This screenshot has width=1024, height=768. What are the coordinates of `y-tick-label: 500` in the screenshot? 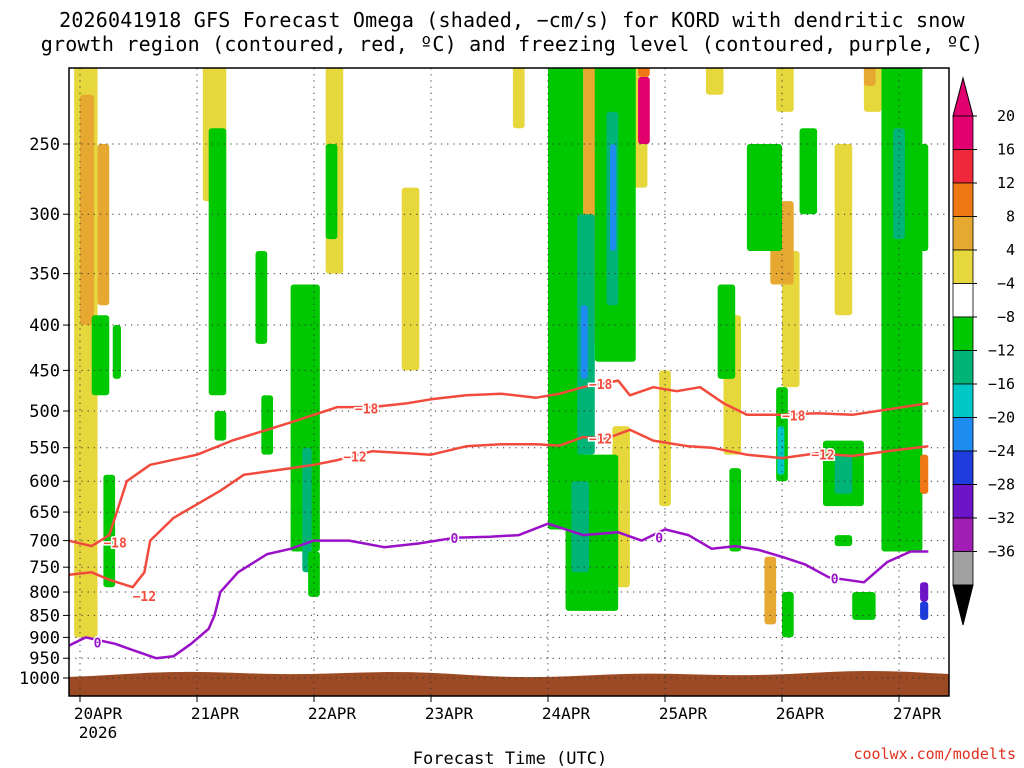 It's located at (44, 412).